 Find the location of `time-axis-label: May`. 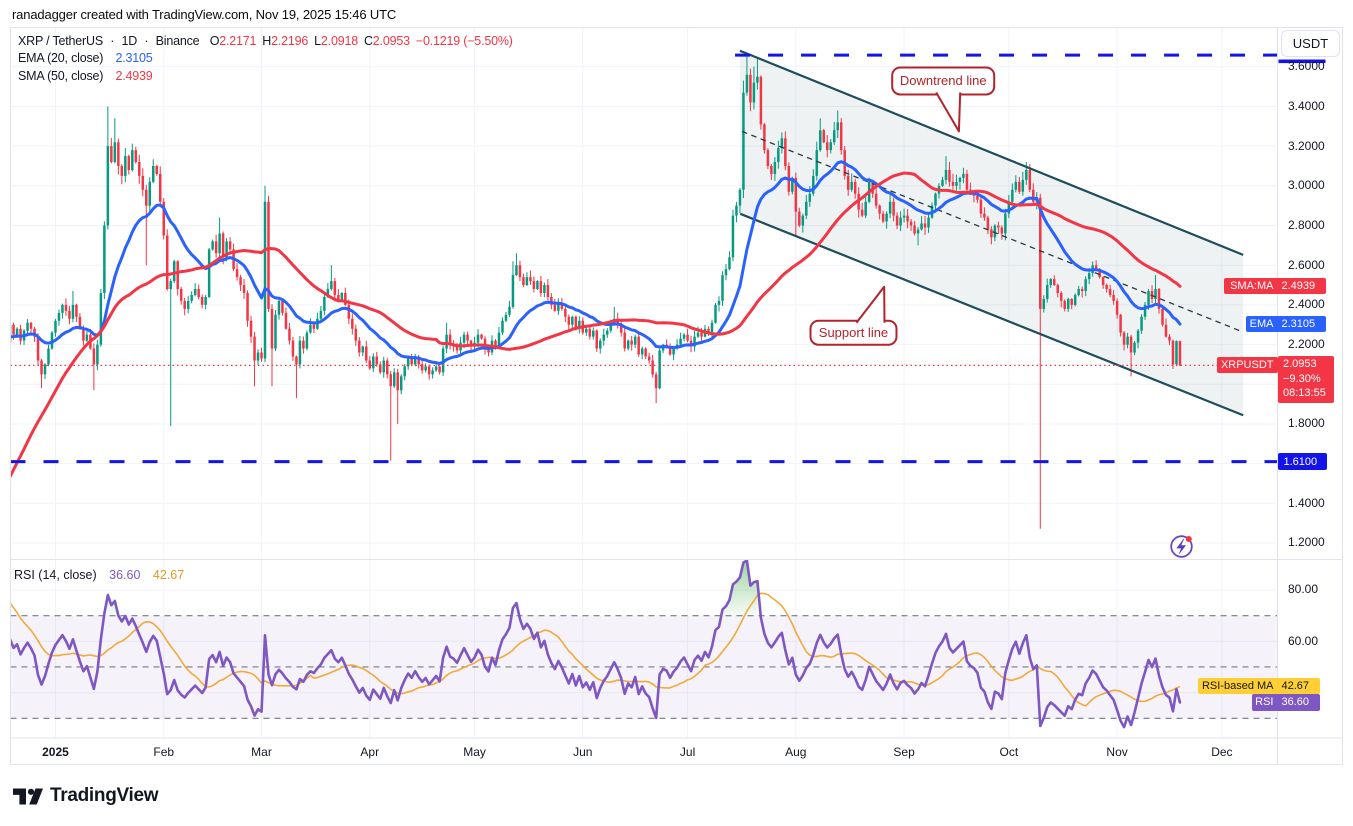

time-axis-label: May is located at coordinates (474, 752).